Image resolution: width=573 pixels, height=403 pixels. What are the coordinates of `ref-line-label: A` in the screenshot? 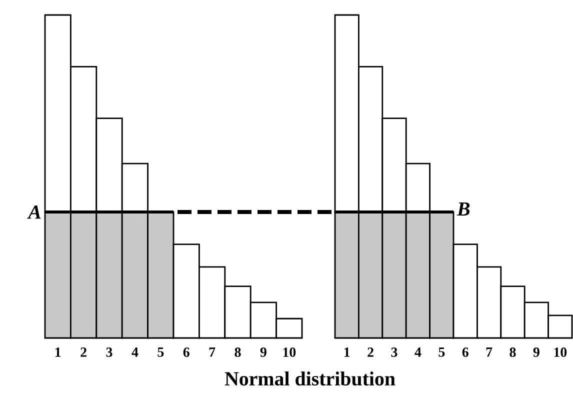 It's located at (34, 212).